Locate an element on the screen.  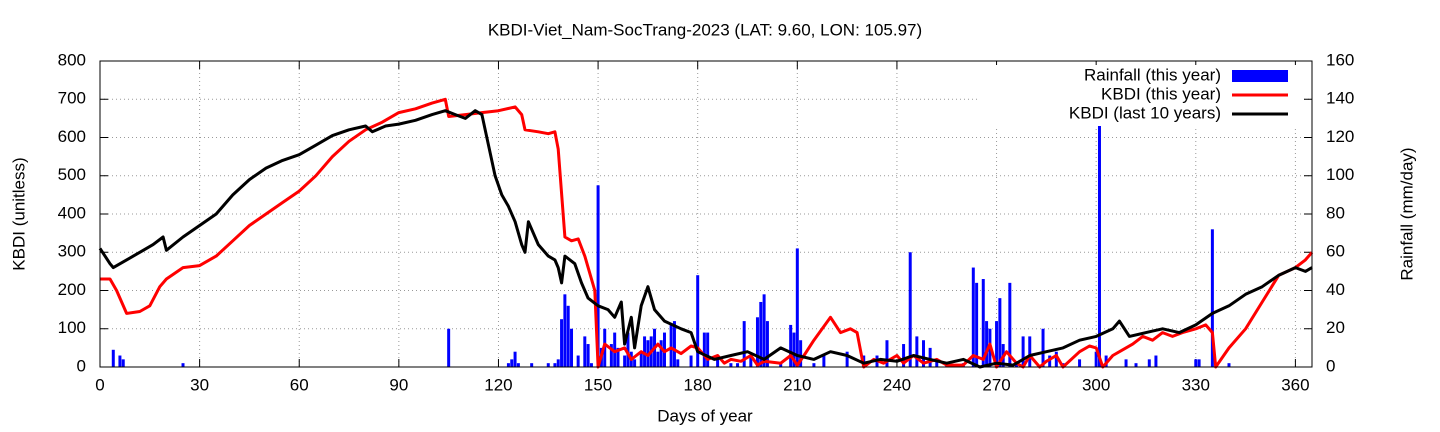
x-tick-label: 30 is located at coordinates (199, 384).